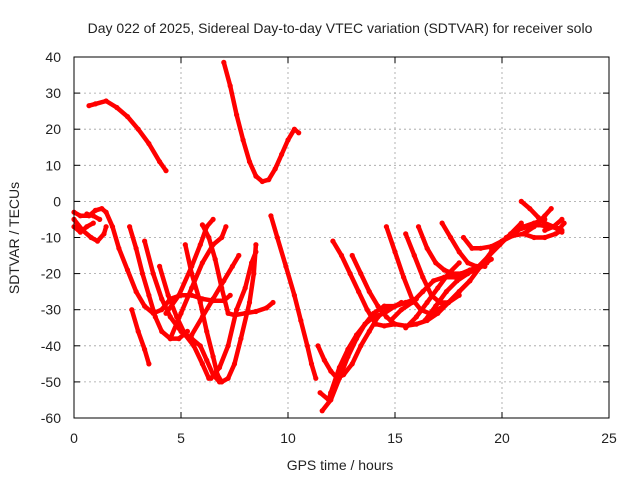 The image size is (640, 480). I want to click on x-axis-label: GPS time / hours, so click(340, 465).